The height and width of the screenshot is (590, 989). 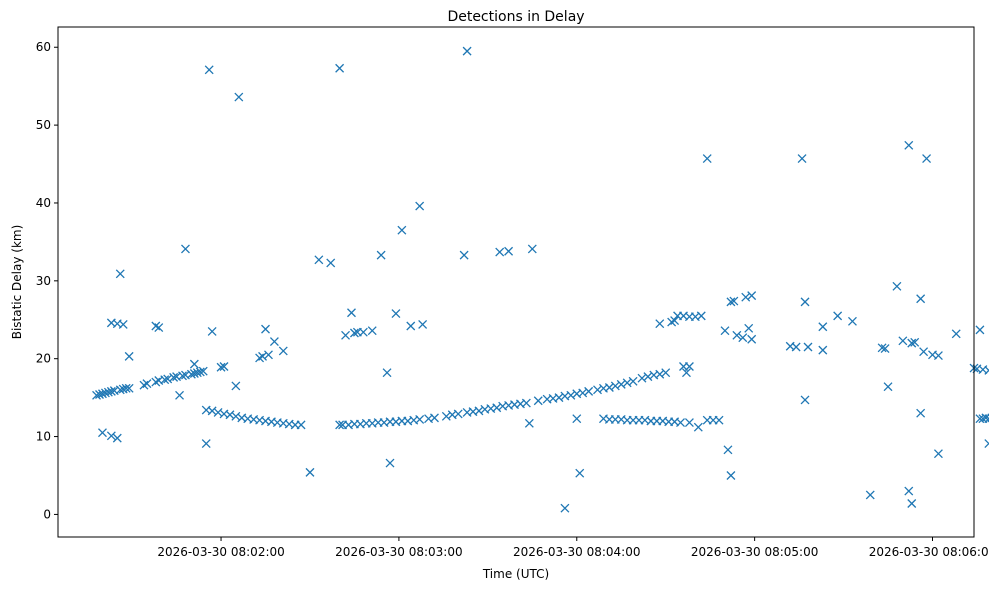 I want to click on x-tick-label: 2026-03-30 08:03:00, so click(x=398, y=552).